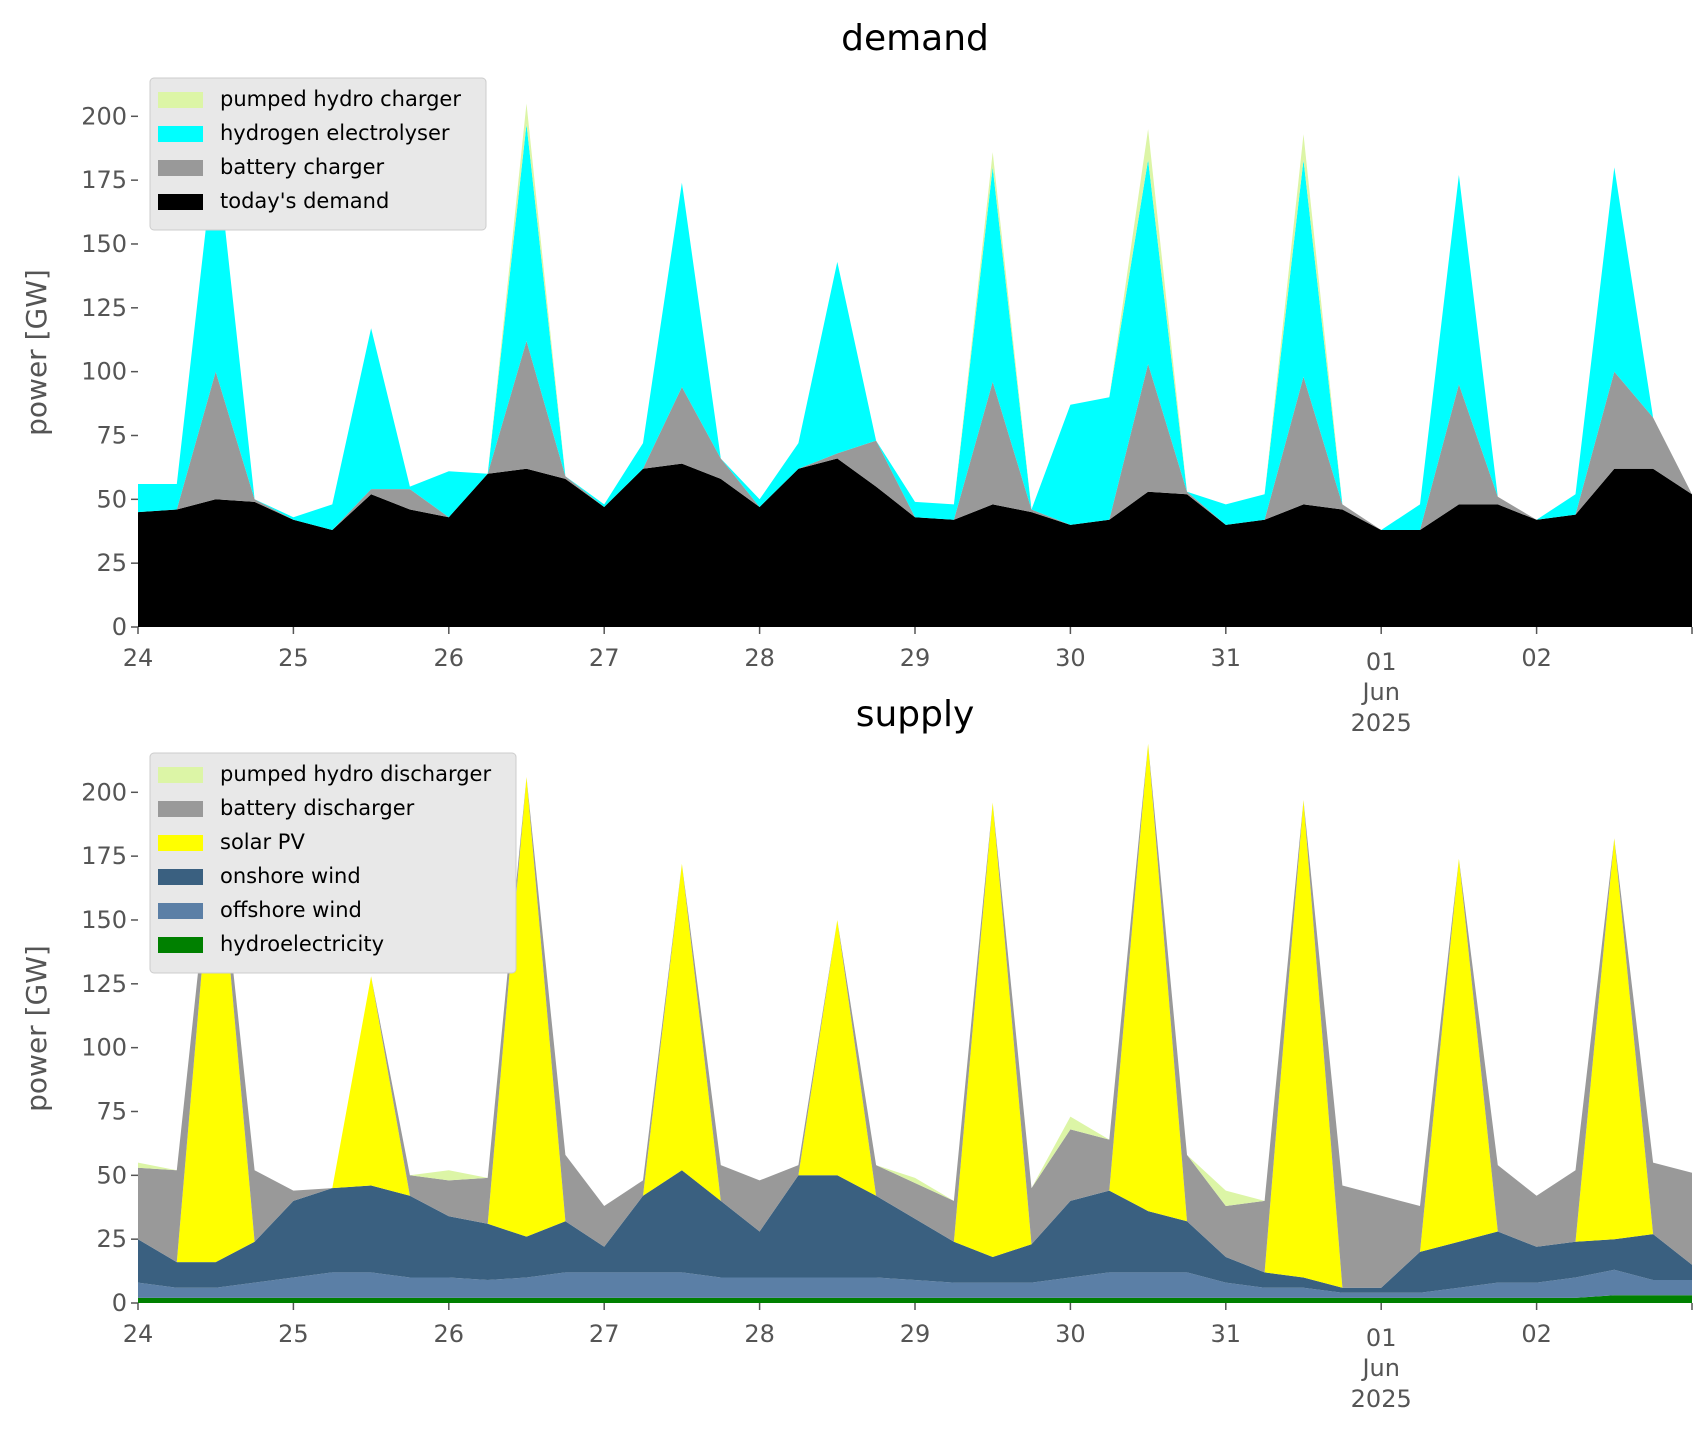 The width and height of the screenshot is (1706, 1431). Describe the element at coordinates (915, 714) in the screenshot. I see `chart-title: supply` at that location.